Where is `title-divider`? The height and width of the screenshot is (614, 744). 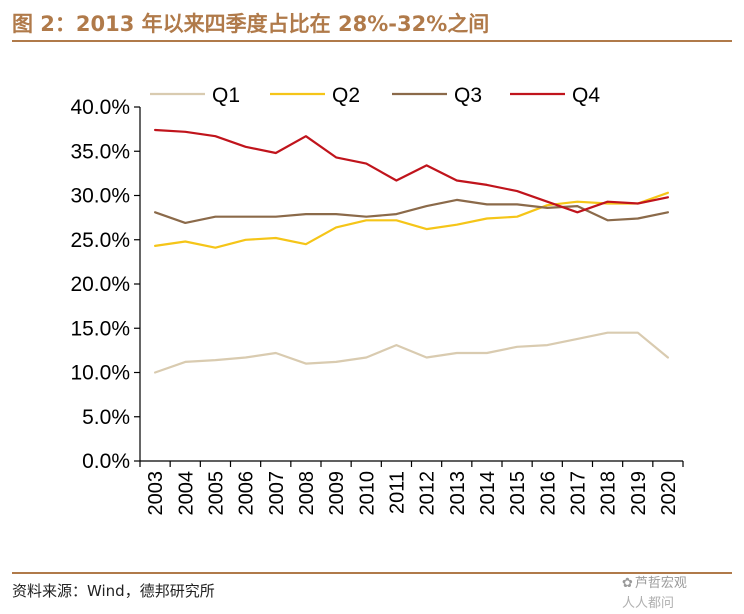 title-divider is located at coordinates (372, 41).